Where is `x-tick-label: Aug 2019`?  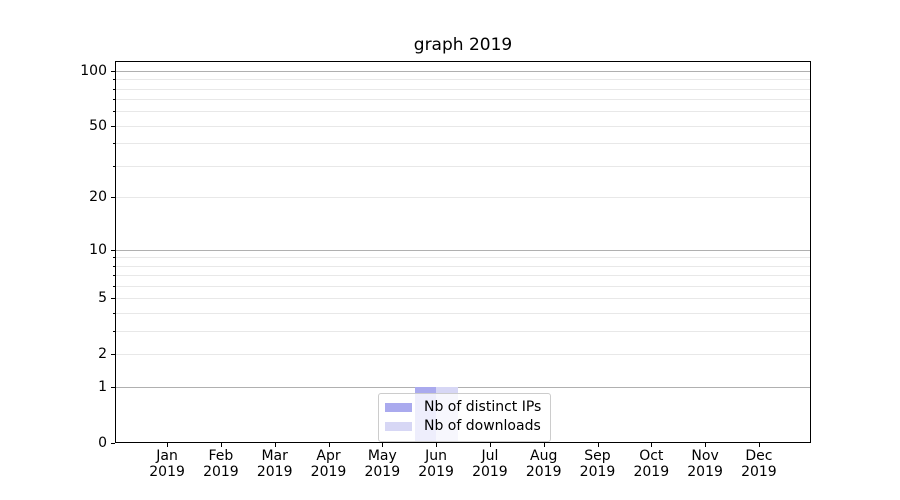
x-tick-label: Aug 2019 is located at coordinates (543, 464).